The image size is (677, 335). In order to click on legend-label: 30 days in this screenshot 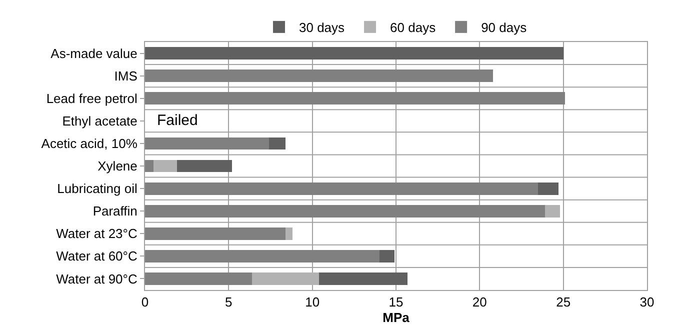, I will do `click(322, 28)`.